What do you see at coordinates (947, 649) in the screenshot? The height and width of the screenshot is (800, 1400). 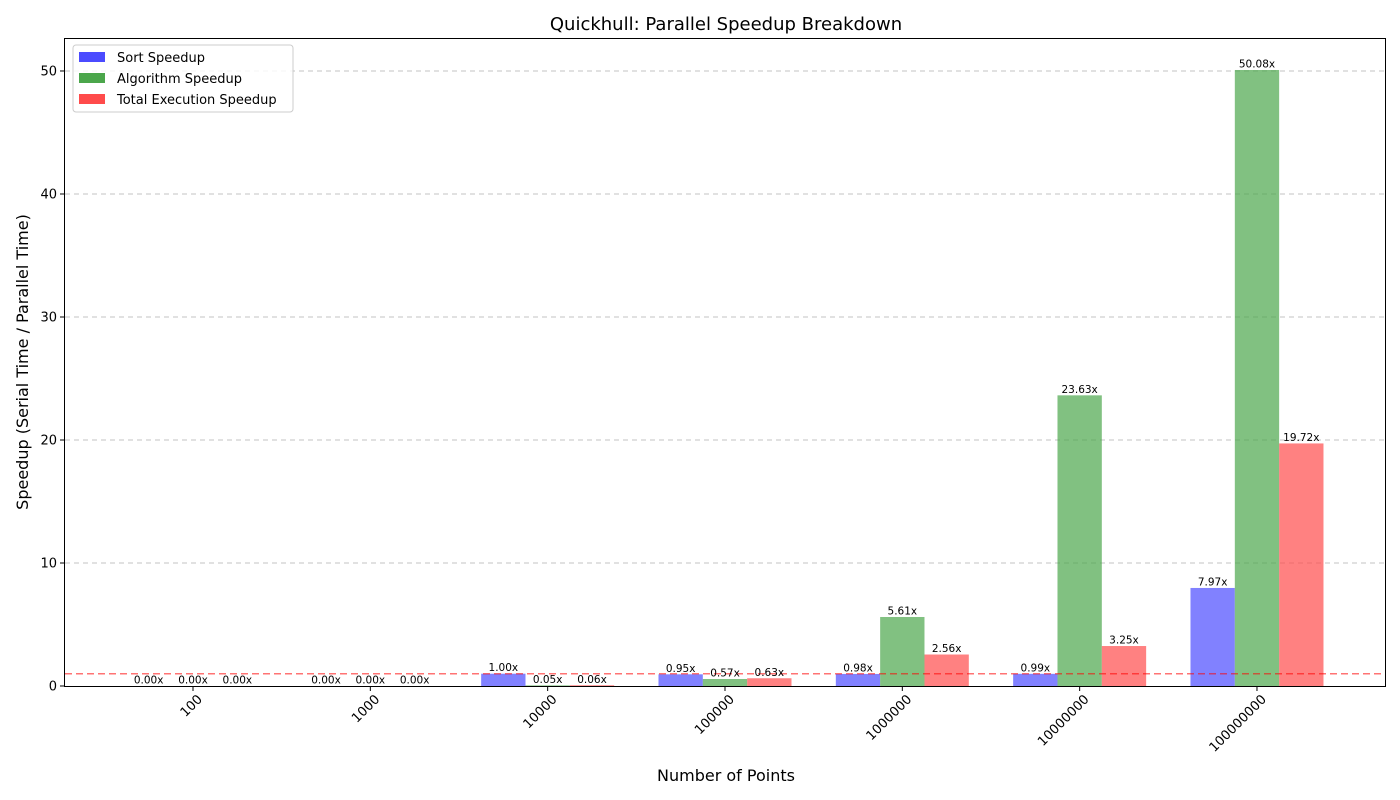 I see `data-label: 2.56x` at bounding box center [947, 649].